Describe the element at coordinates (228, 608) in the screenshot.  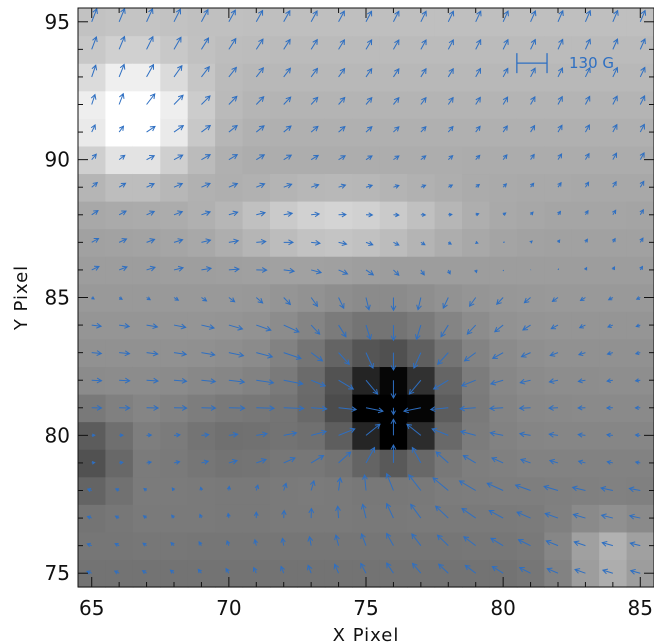
I see `x-tick-label: 70` at that location.